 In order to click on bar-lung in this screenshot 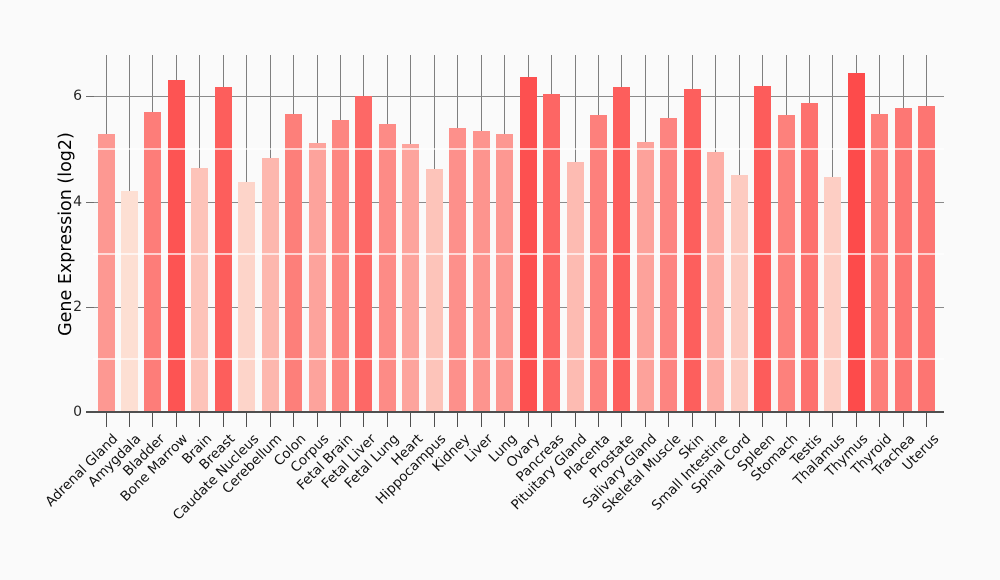, I will do `click(505, 273)`.